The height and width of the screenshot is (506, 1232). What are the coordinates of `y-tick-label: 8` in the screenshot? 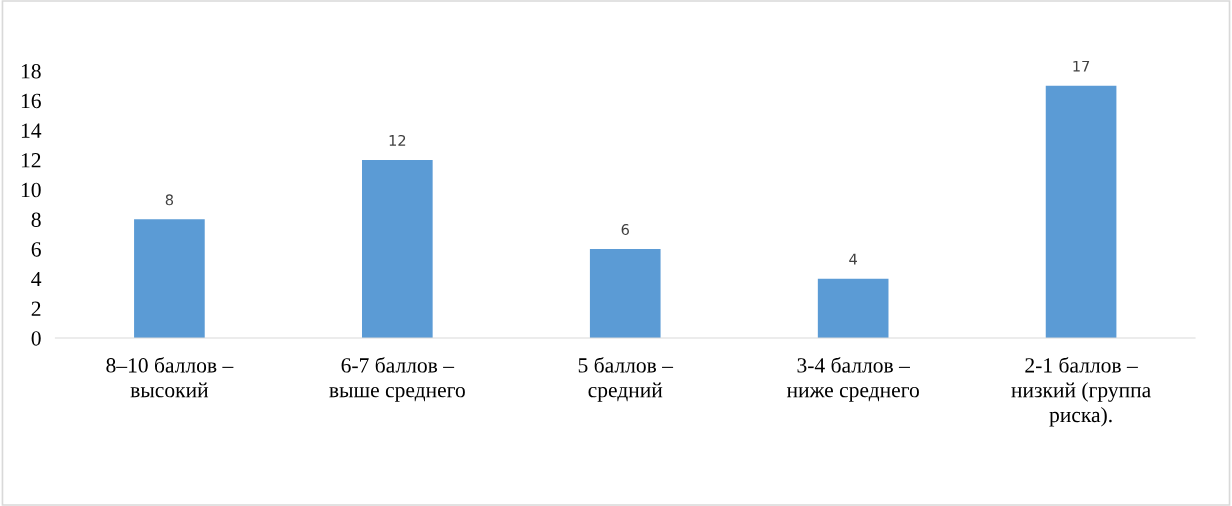 It's located at (36, 219).